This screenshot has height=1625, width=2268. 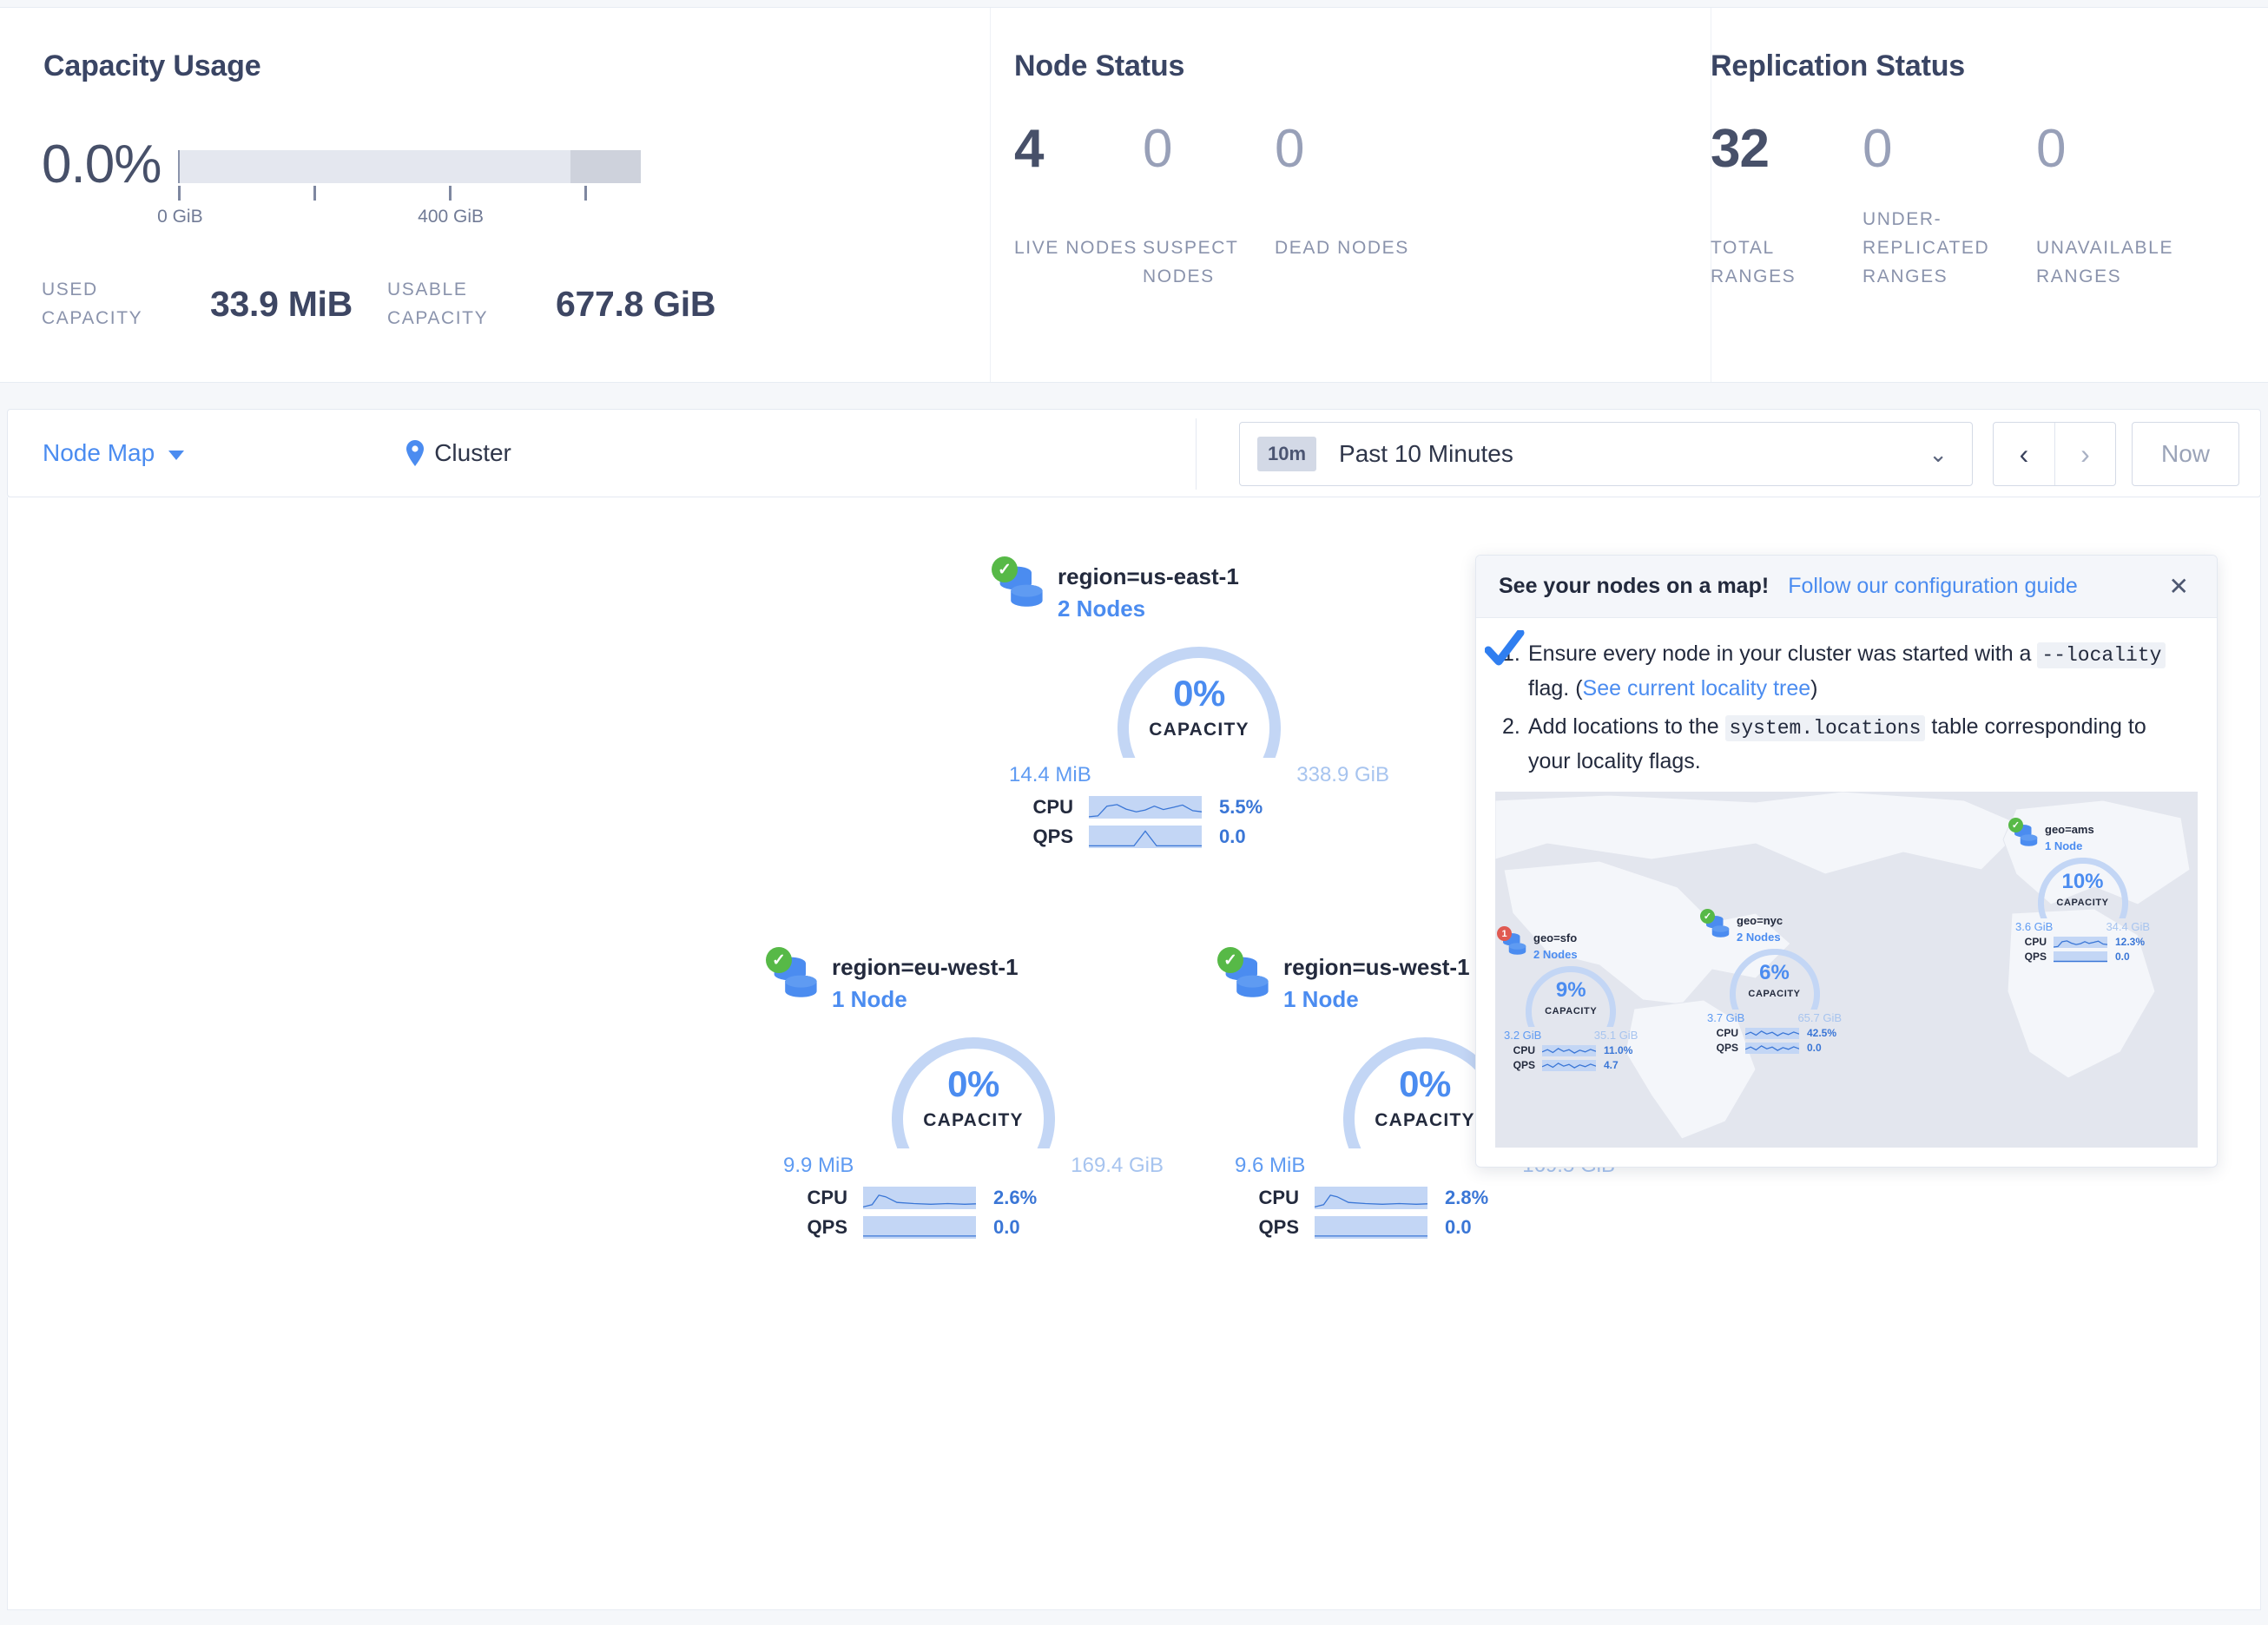 What do you see at coordinates (1287, 454) in the screenshot?
I see `time-range-badge: 10m` at bounding box center [1287, 454].